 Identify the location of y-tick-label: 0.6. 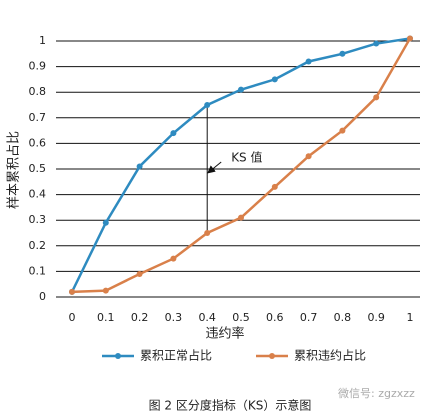
(38, 142).